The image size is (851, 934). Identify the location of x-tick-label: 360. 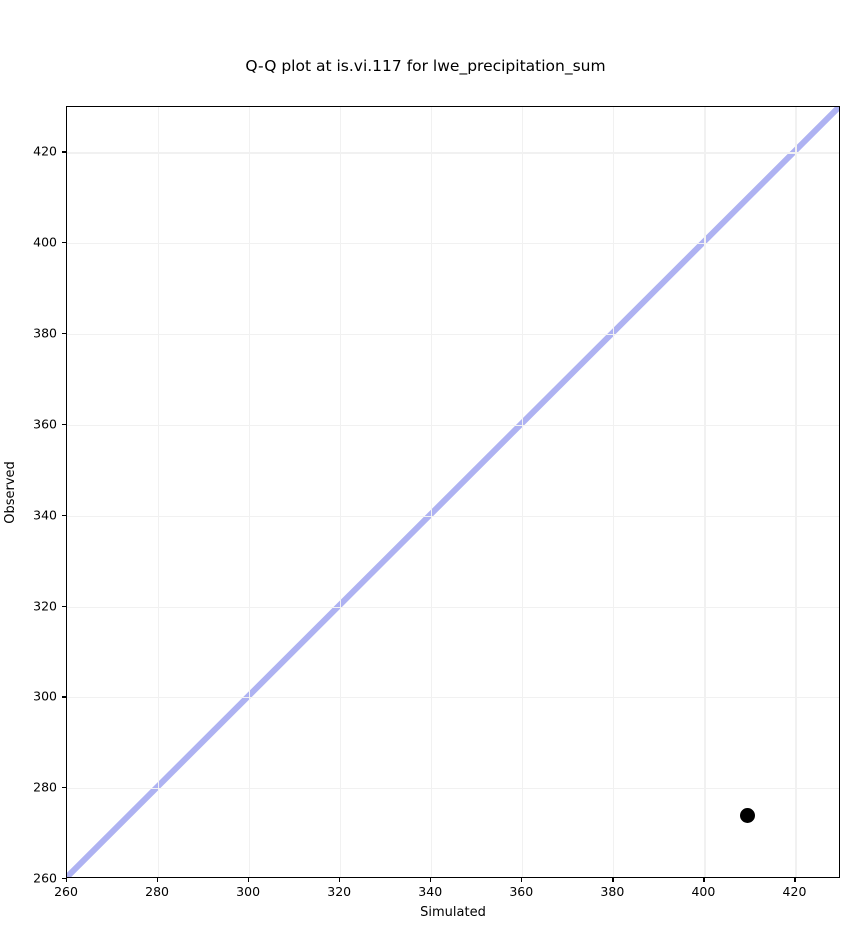
(521, 891).